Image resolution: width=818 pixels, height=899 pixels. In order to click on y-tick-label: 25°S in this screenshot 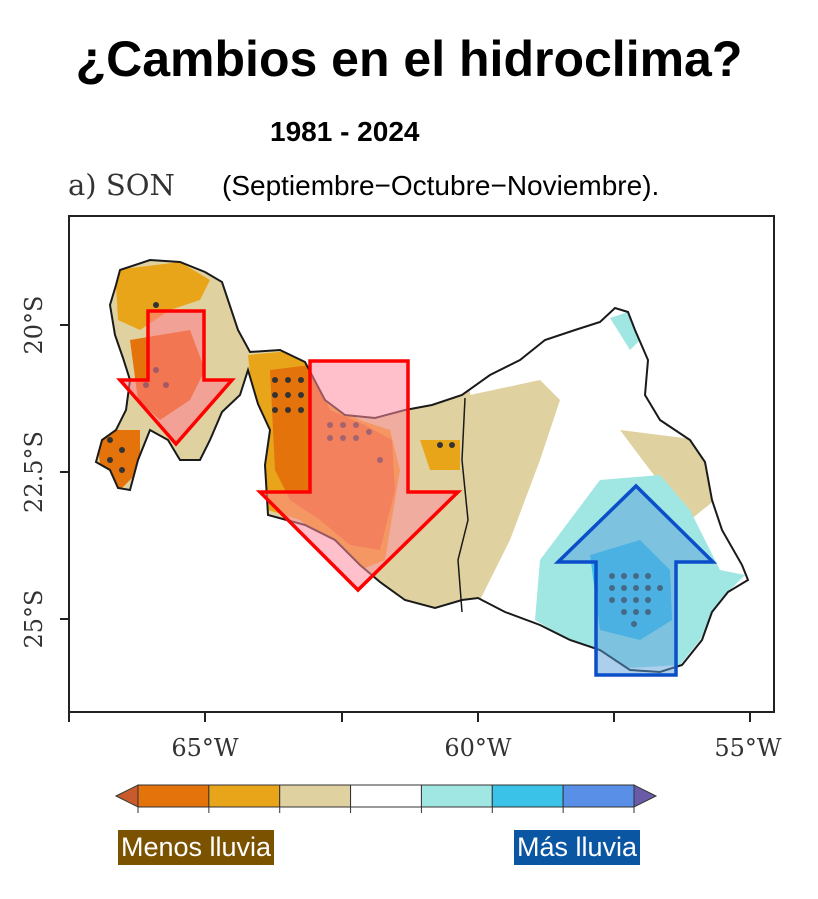, I will do `click(34, 619)`.